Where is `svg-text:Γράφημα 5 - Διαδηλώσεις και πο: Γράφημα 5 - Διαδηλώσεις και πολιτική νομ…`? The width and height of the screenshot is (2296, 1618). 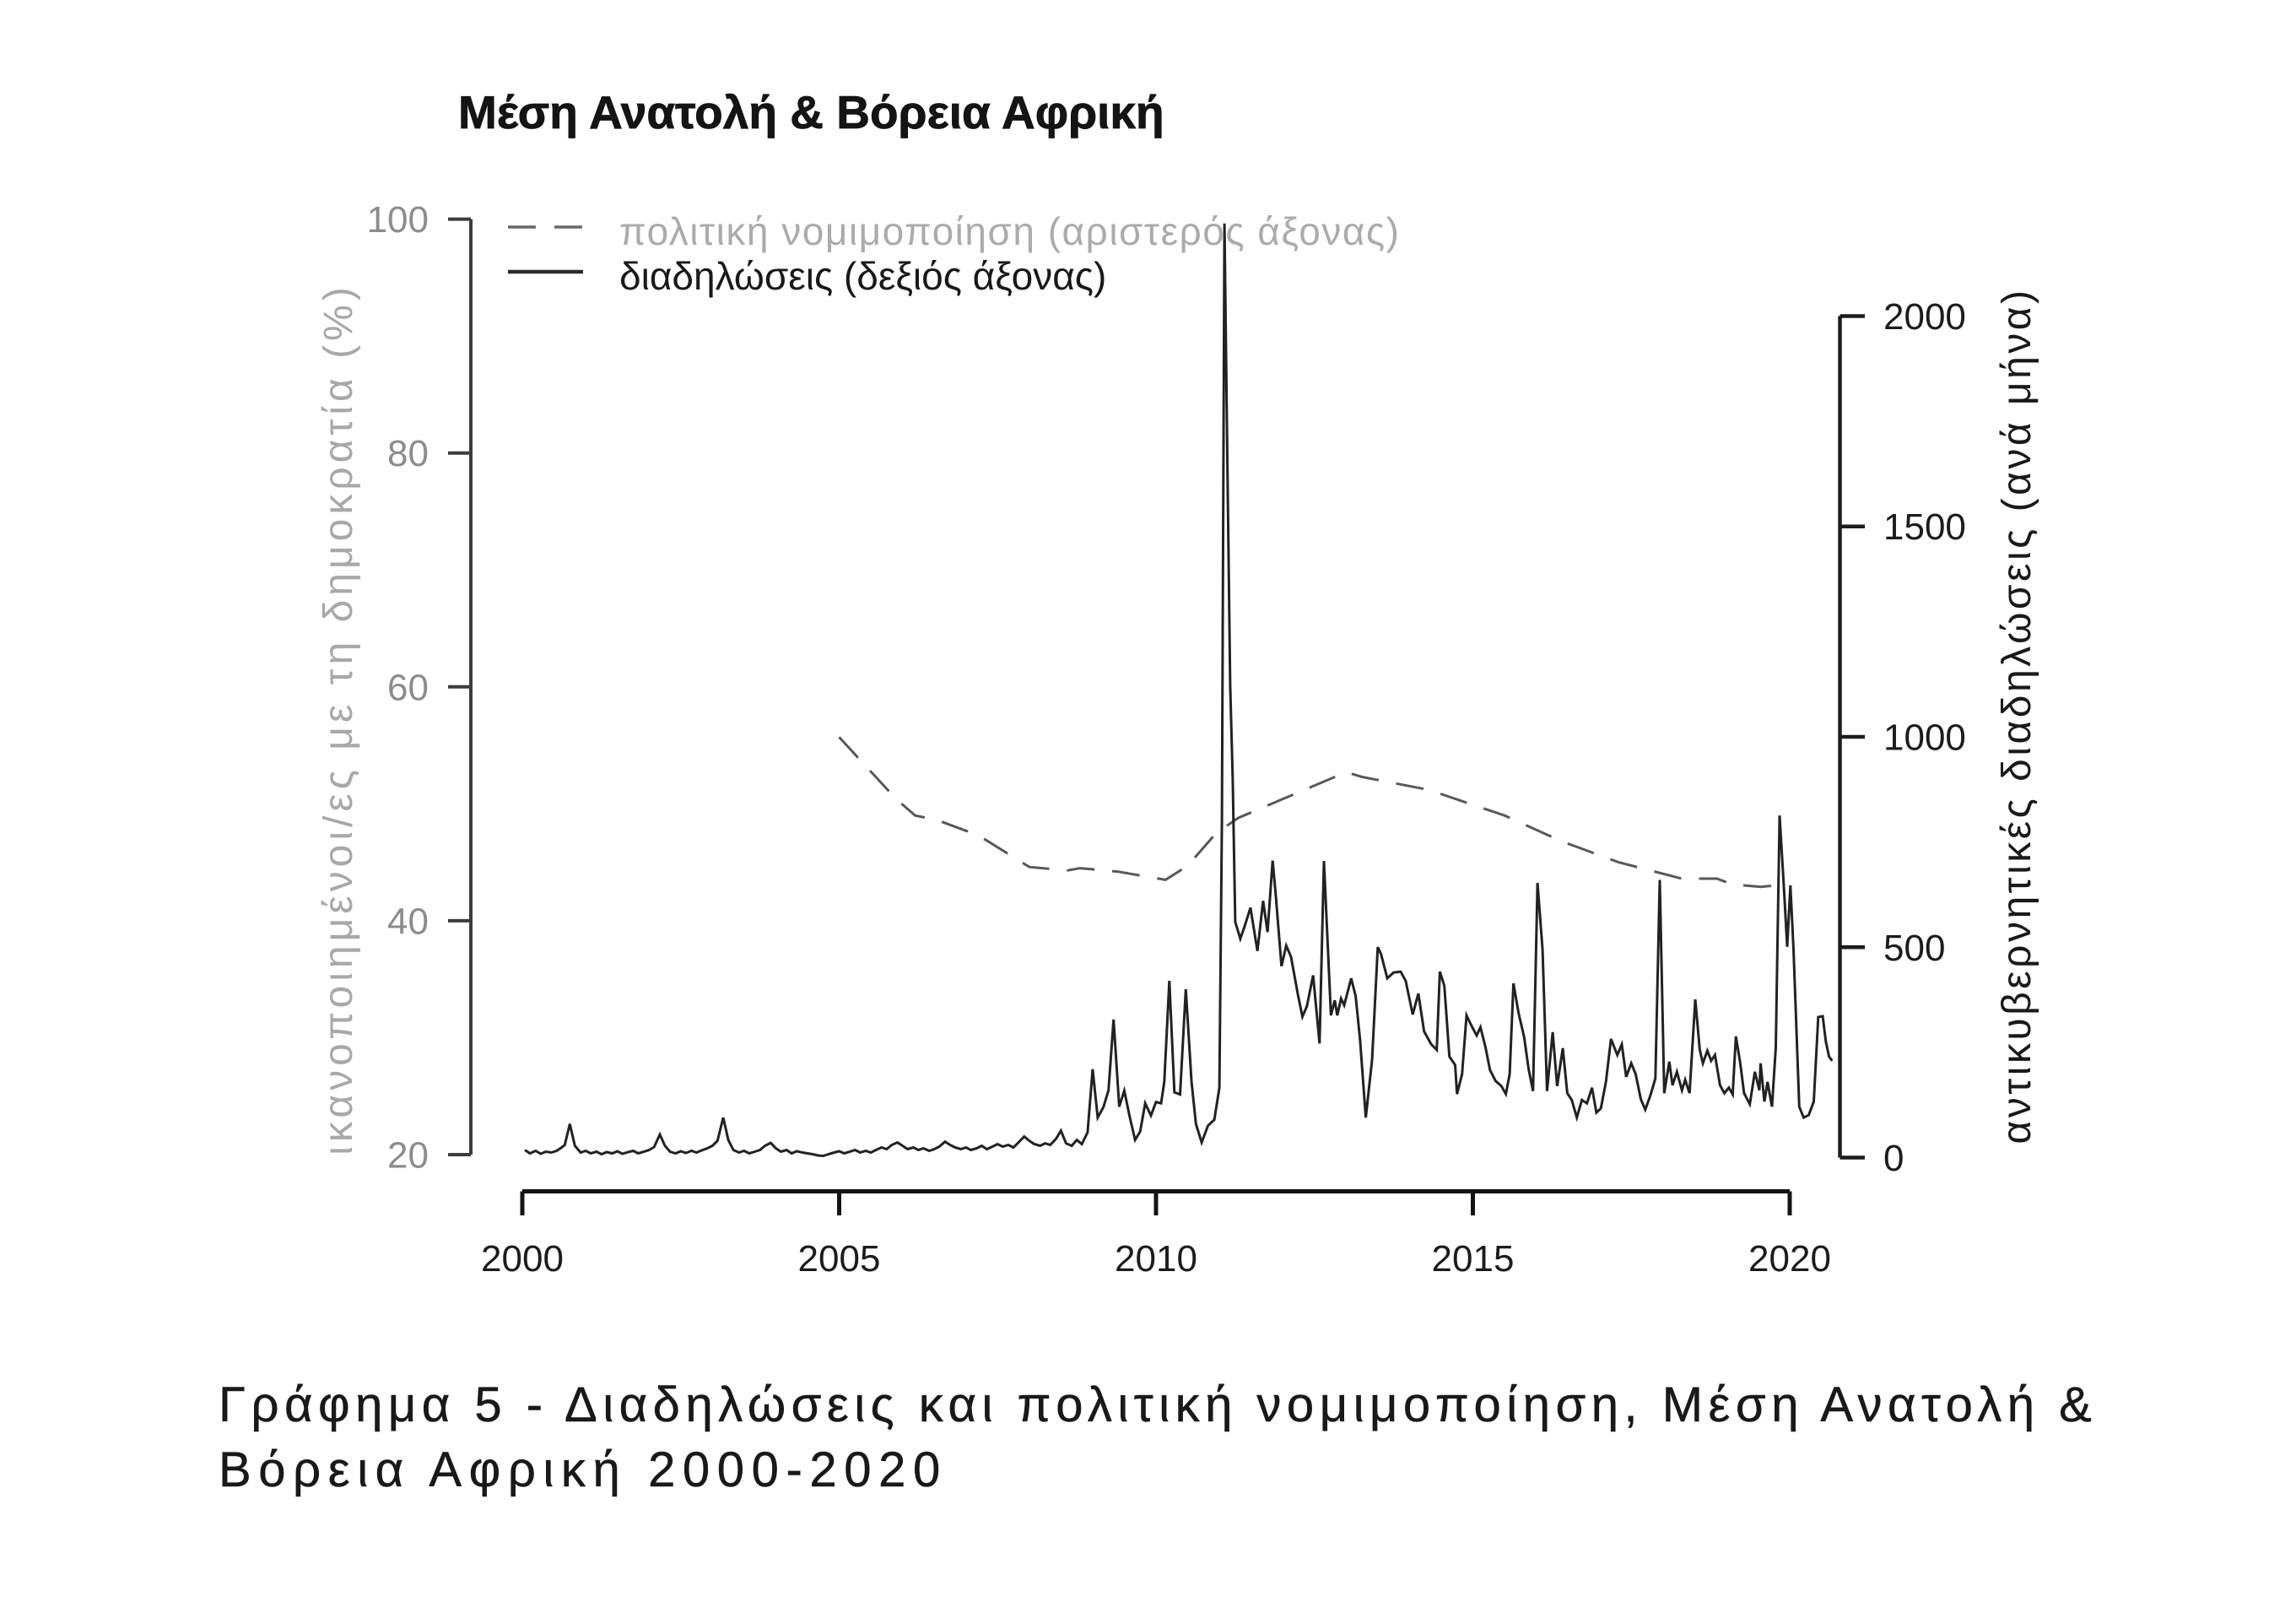
svg-text:Γράφημα 5 - Διαδηλώσεις και πο: Γράφημα 5 - Διαδηλώσεις και πολιτική νομ… is located at coordinates (1158, 1404).